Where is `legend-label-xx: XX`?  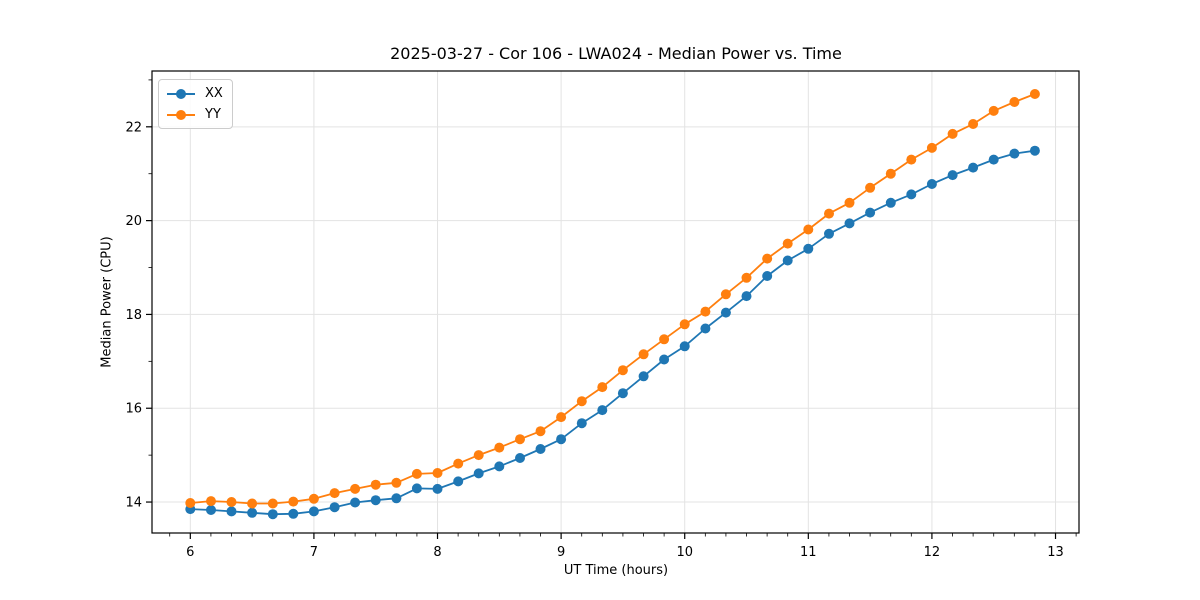 legend-label-xx: XX is located at coordinates (214, 93).